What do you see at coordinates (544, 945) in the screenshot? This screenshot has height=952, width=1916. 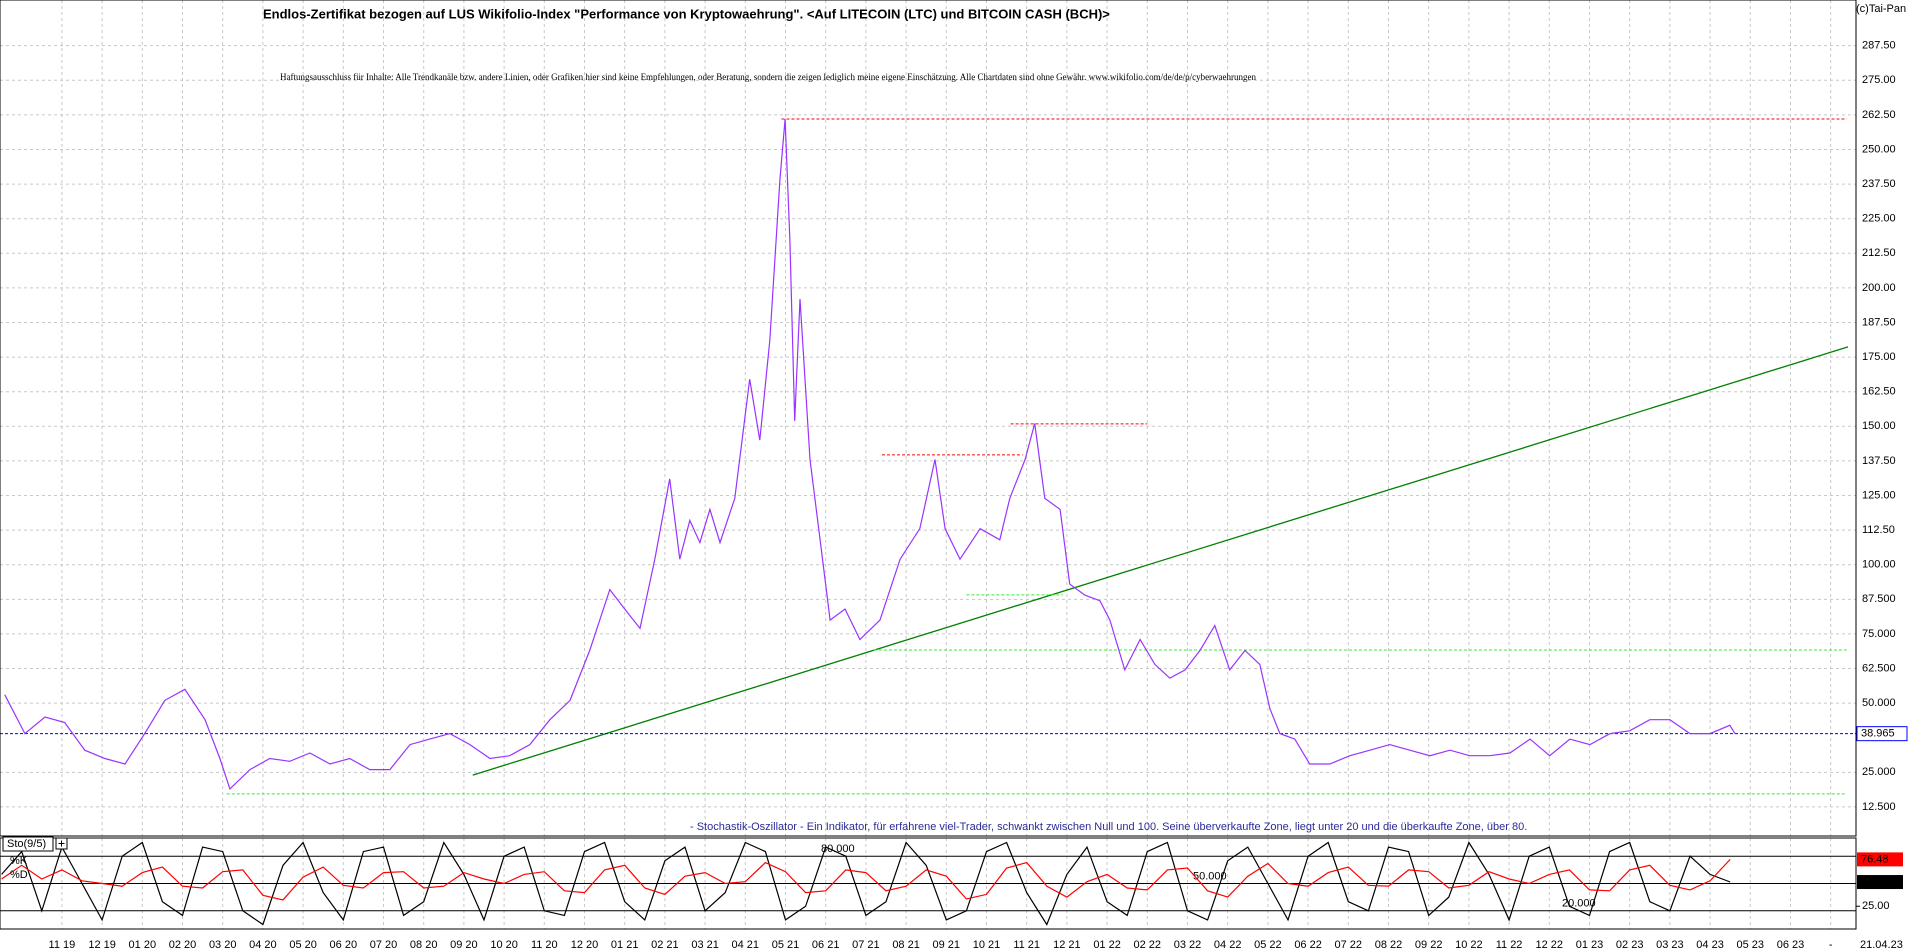 I see `x-tick-label: 11 20` at bounding box center [544, 945].